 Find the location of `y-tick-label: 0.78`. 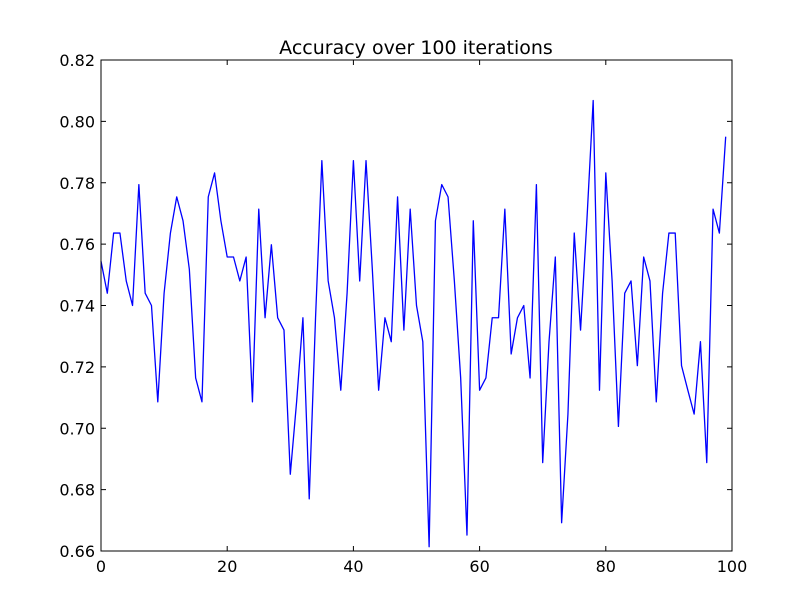

y-tick-label: 0.78 is located at coordinates (77, 183).